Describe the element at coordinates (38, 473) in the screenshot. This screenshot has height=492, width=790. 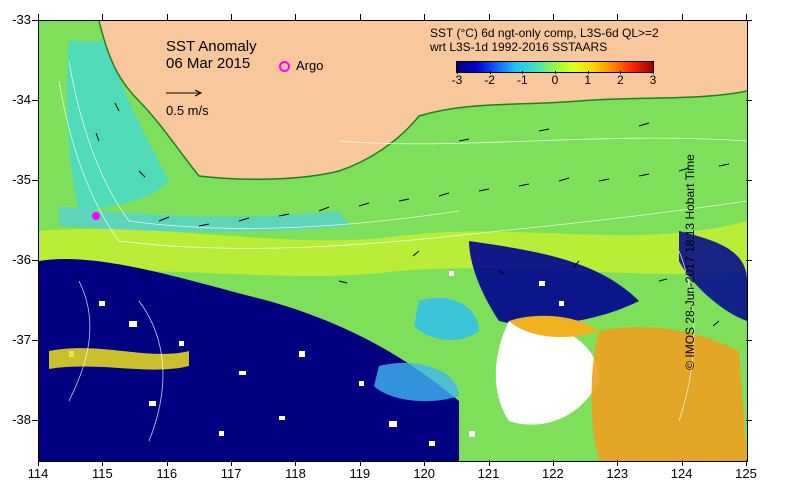
I see `longitude-label: 114` at that location.